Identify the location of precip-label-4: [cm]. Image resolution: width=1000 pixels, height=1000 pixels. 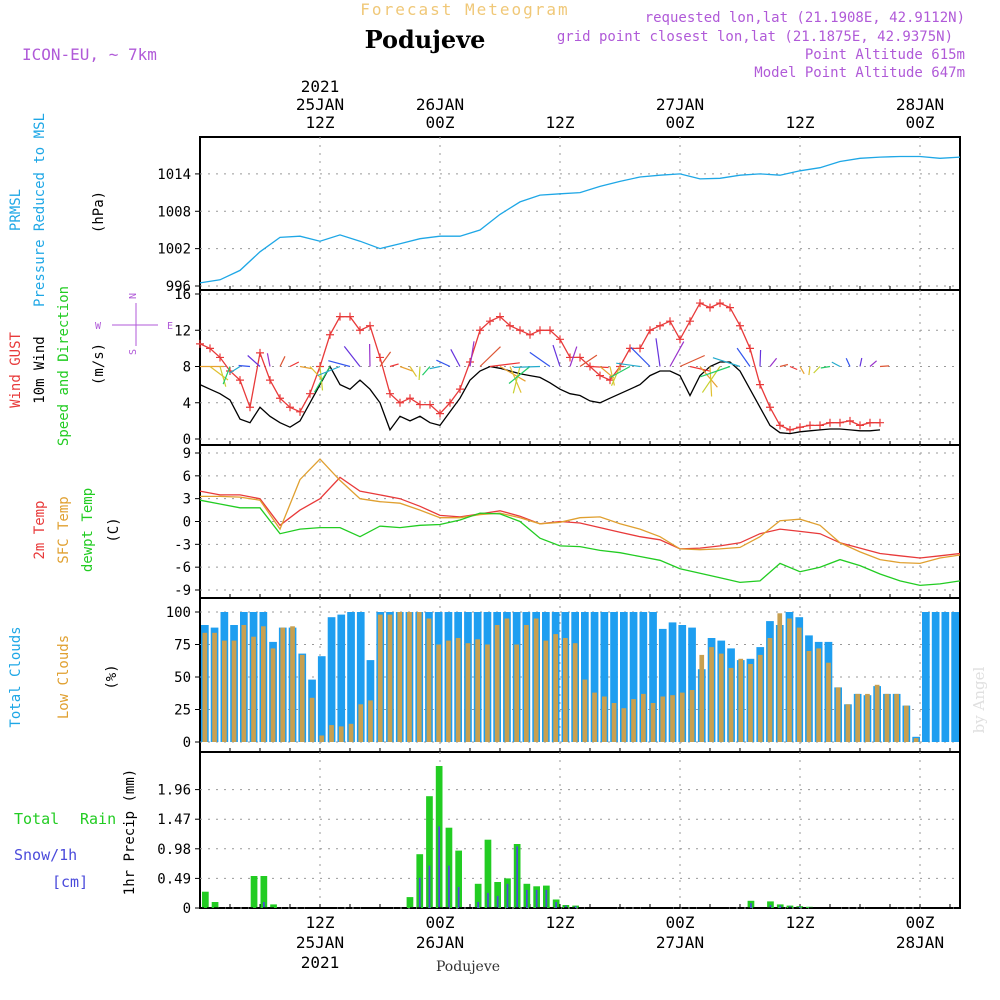
(70, 882).